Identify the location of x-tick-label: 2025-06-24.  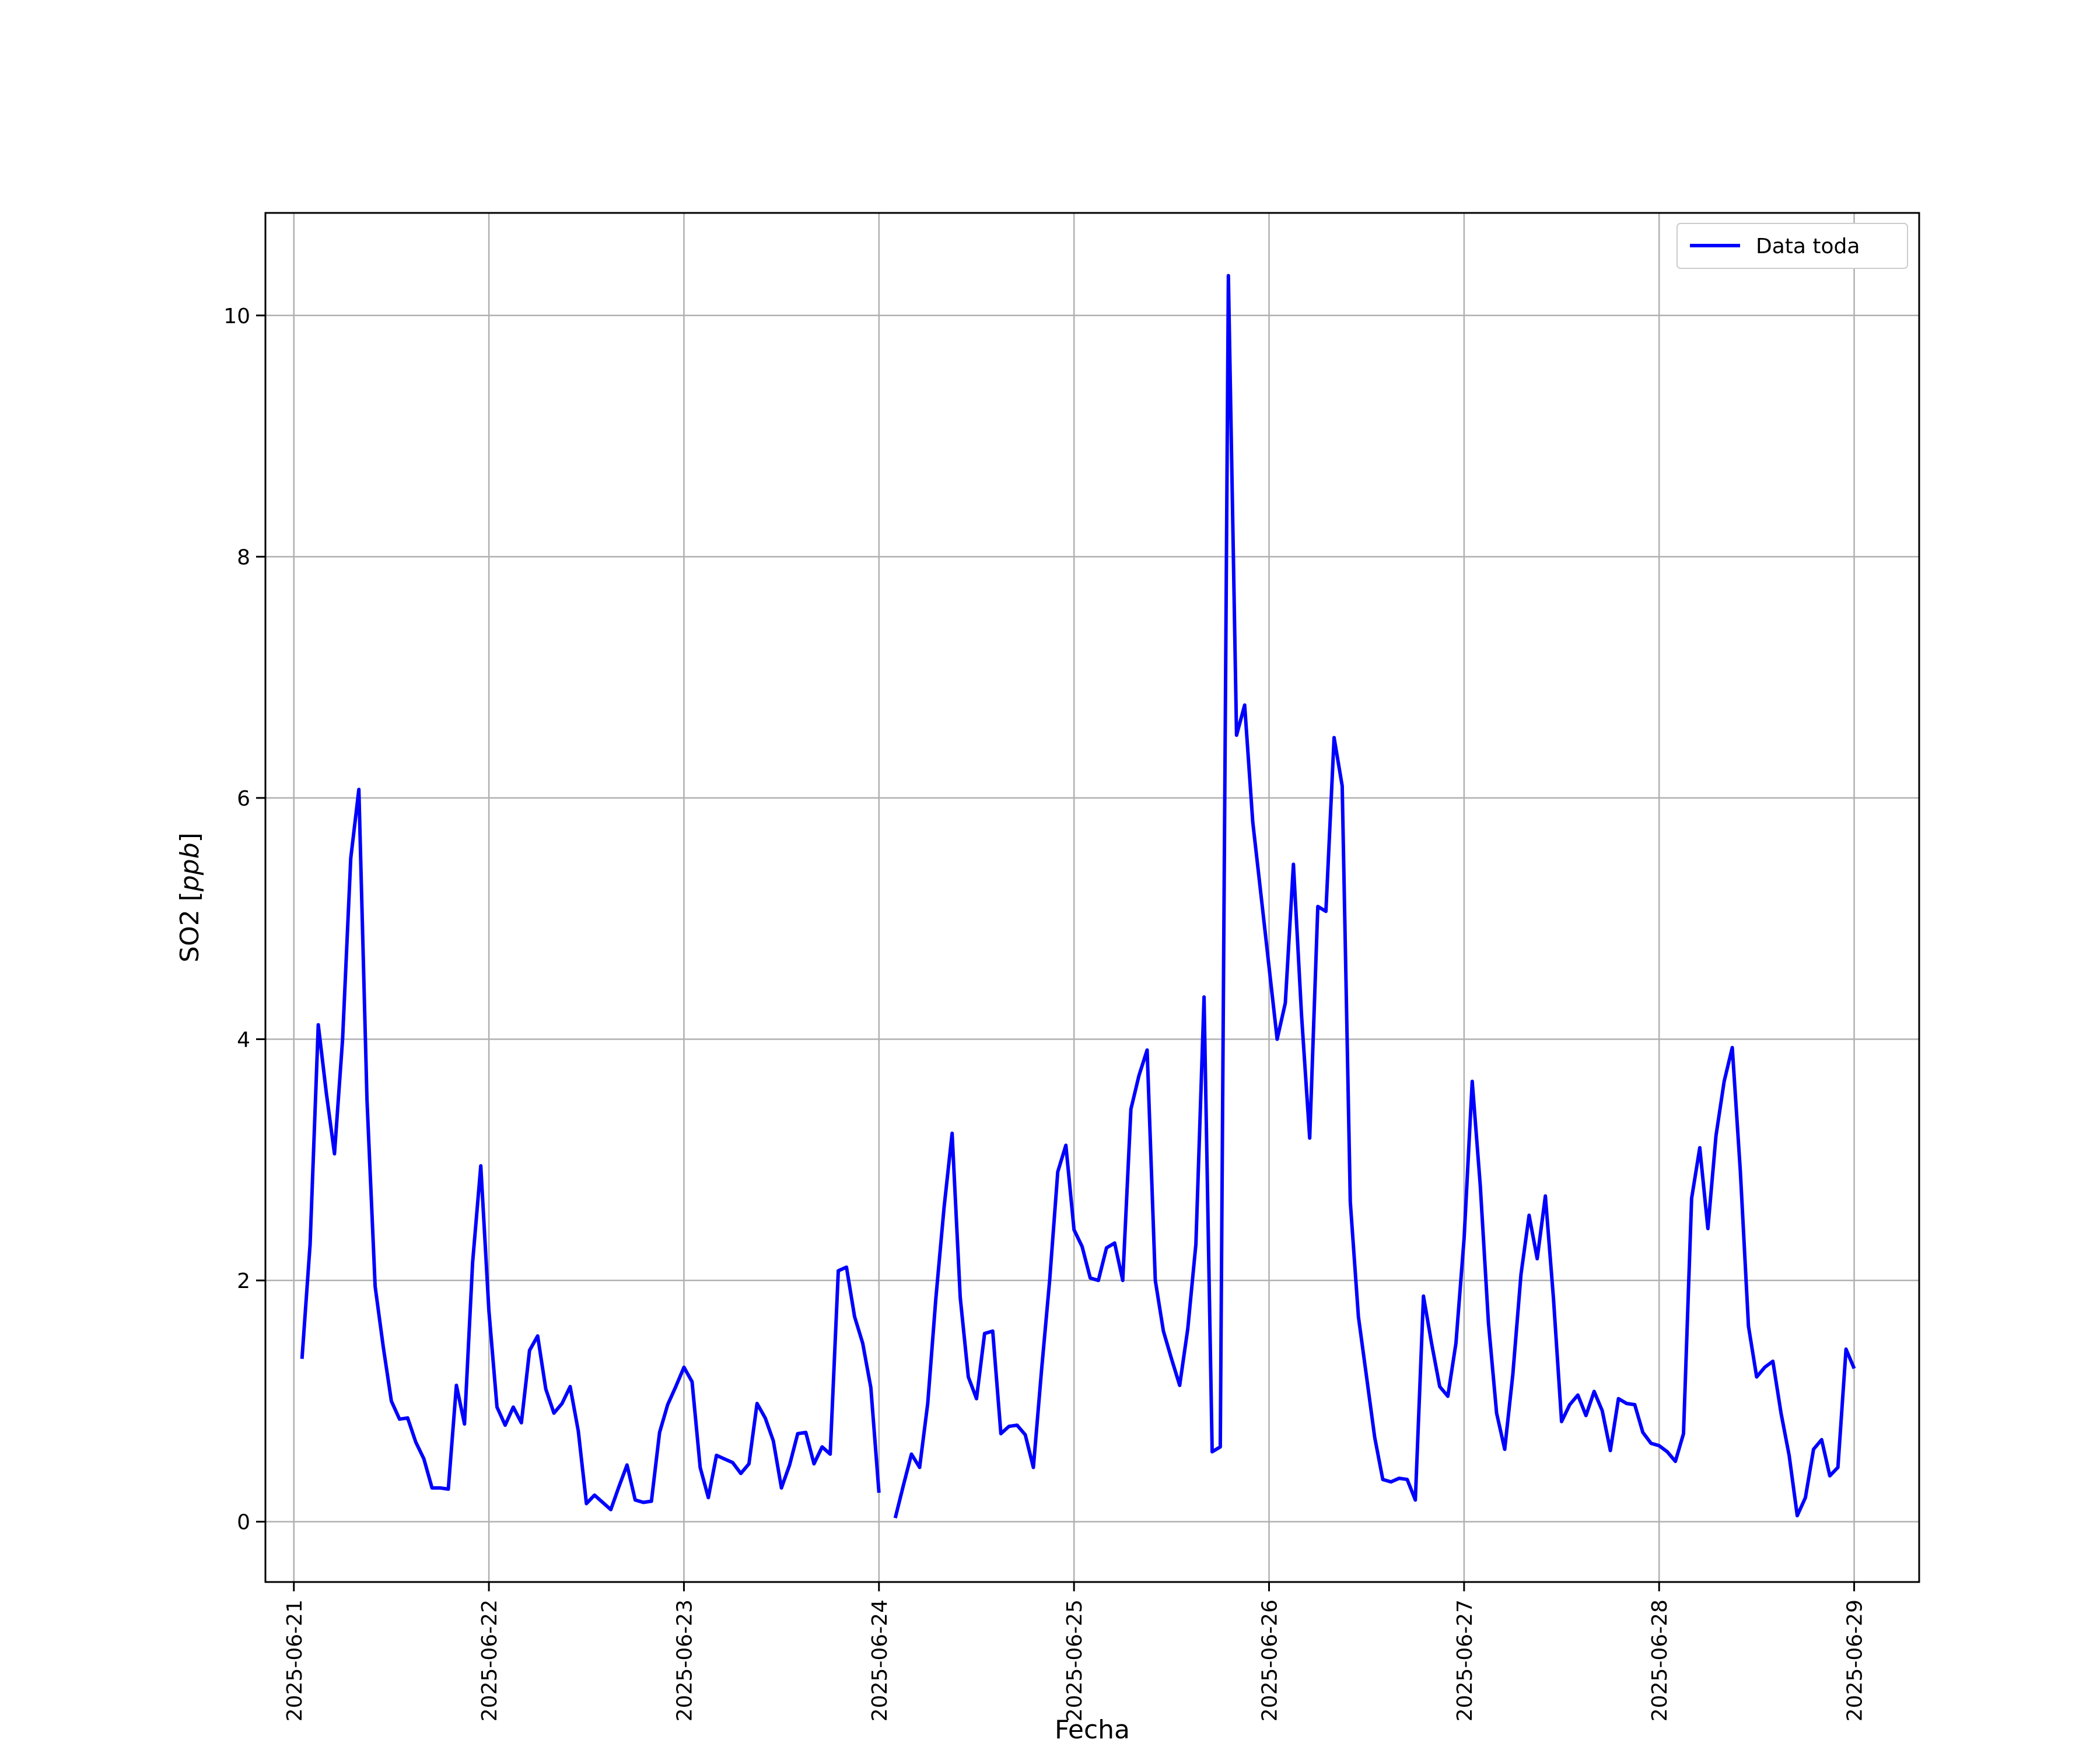
(880, 1660).